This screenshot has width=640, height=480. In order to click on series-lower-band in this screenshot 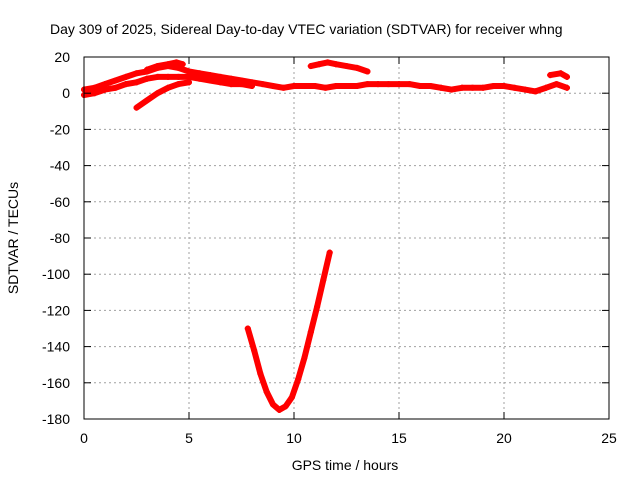, I will do `click(168, 86)`.